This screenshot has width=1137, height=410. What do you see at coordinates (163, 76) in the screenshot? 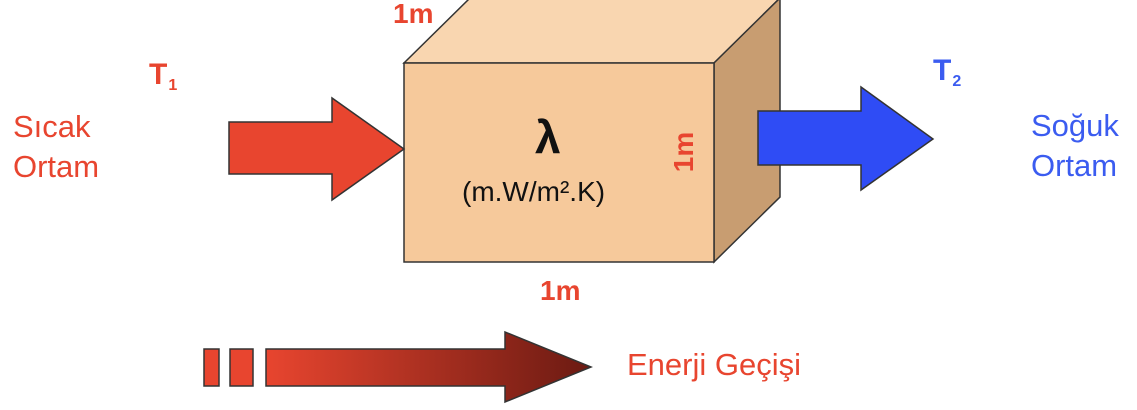
I see `hot-temperature-label: T1` at bounding box center [163, 76].